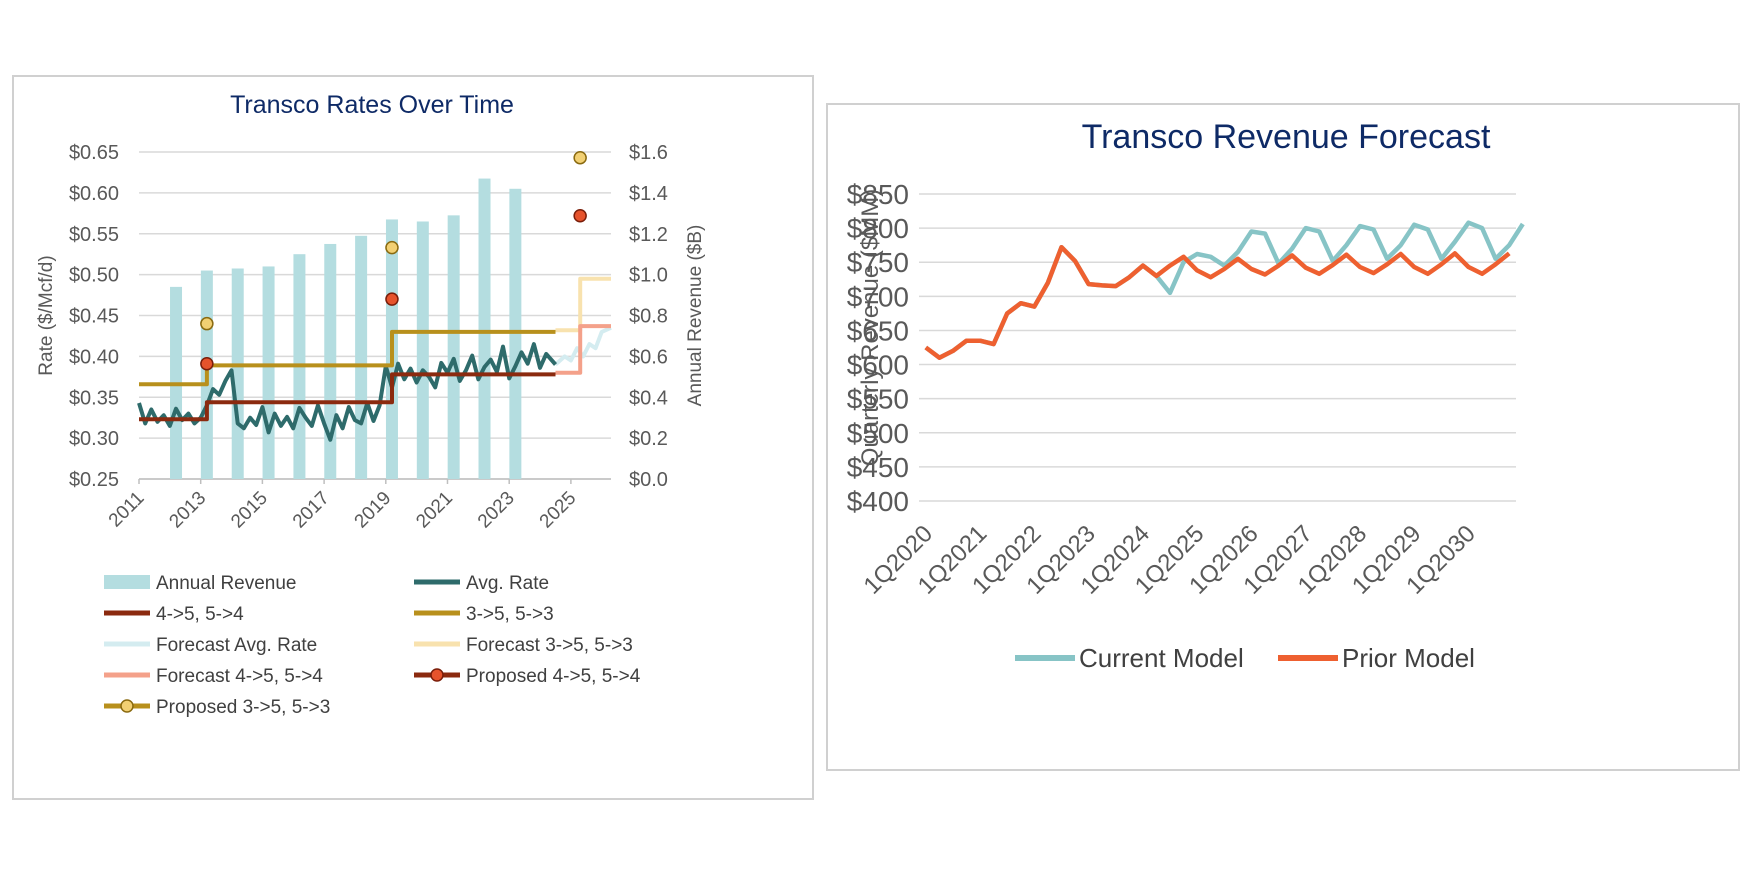 Image resolution: width=1750 pixels, height=875 pixels. I want to click on y-tick-label: $700, so click(878, 296).